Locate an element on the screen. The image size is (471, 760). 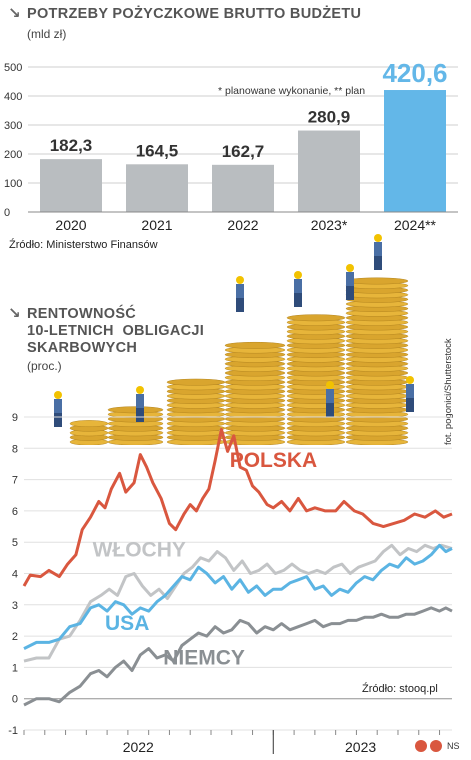
y-tick-label: 300 is located at coordinates (13, 126).